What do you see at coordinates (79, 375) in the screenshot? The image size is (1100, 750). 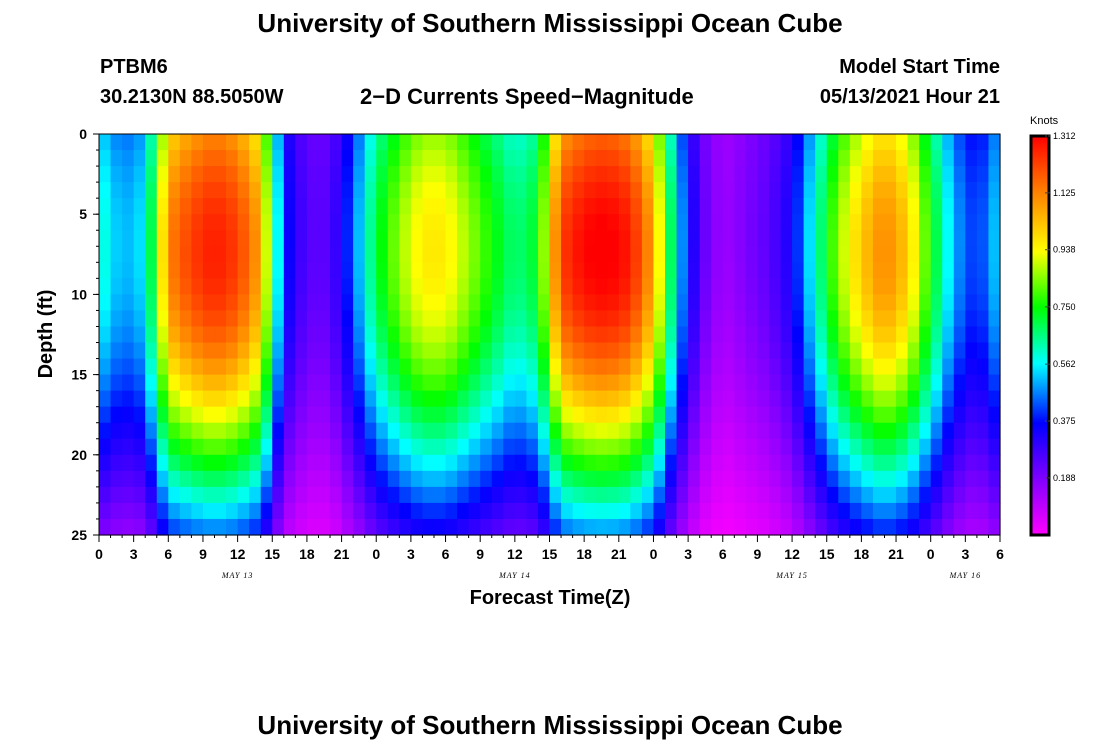 I see `y-tick-label: 15` at bounding box center [79, 375].